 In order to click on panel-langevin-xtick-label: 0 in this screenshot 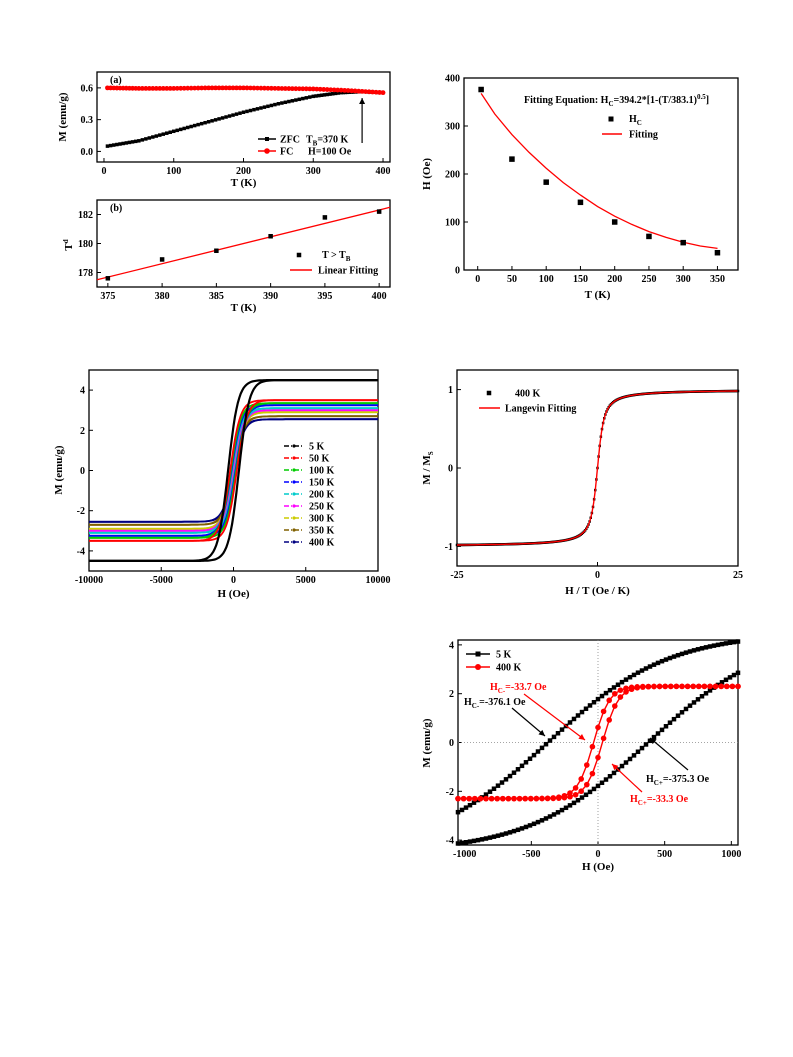, I will do `click(597, 575)`.